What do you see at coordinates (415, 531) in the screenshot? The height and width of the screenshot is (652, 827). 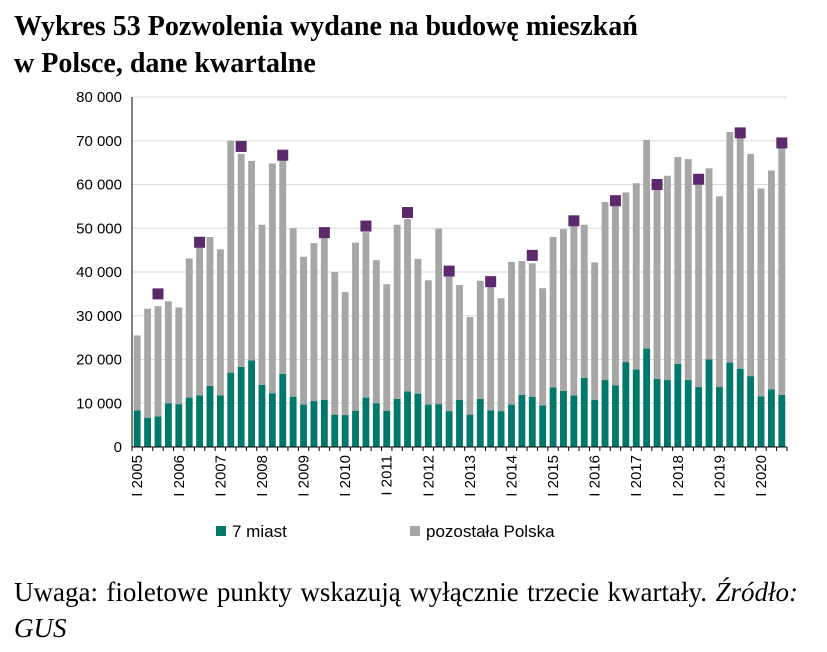 I see `legend-swatch-pozostala-polska` at bounding box center [415, 531].